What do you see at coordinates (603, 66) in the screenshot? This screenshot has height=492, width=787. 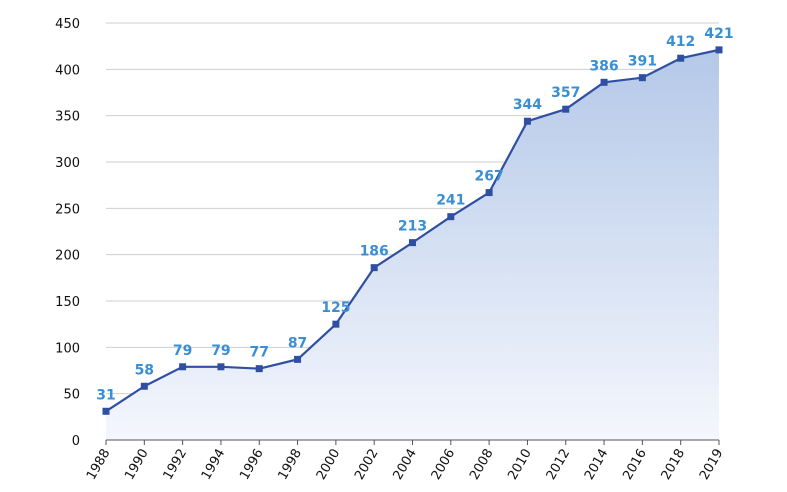 I see `data-label: 386` at bounding box center [603, 66].